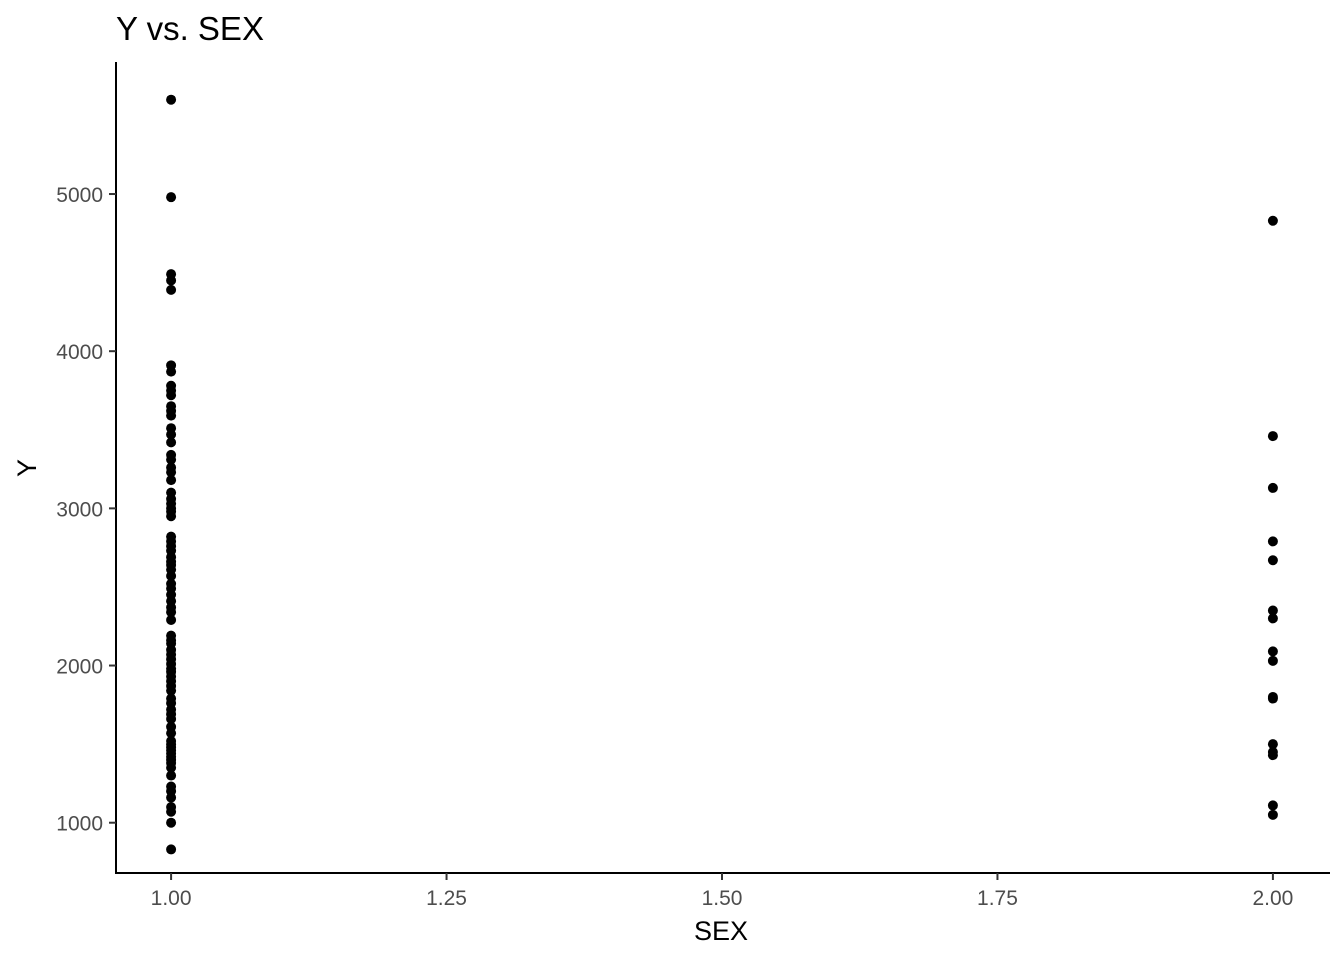 This screenshot has height=960, width=1344. I want to click on y-tick-label: 5000, so click(79, 195).